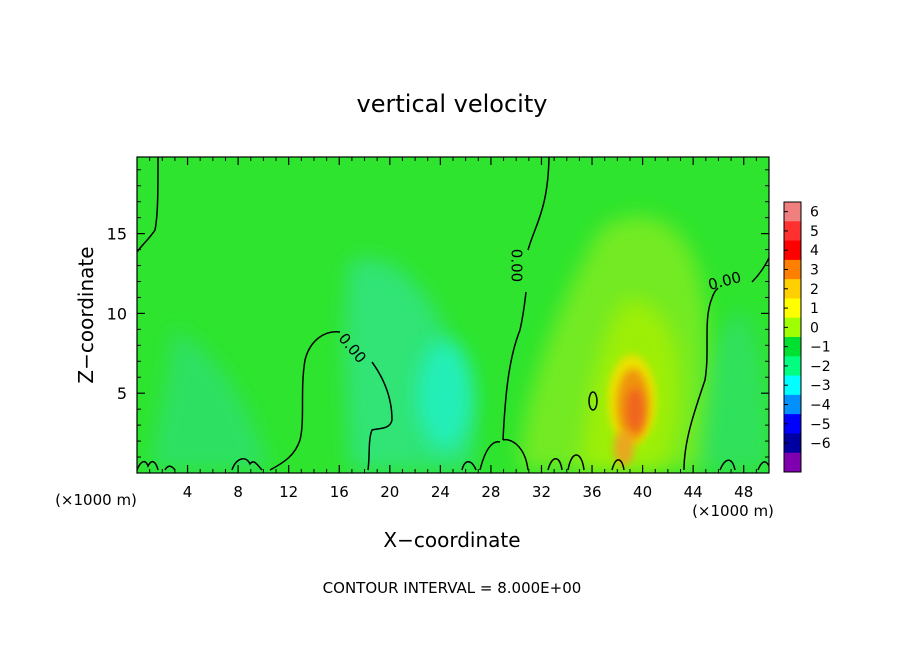  What do you see at coordinates (814, 328) in the screenshot?
I see `colorbar-label: 0` at bounding box center [814, 328].